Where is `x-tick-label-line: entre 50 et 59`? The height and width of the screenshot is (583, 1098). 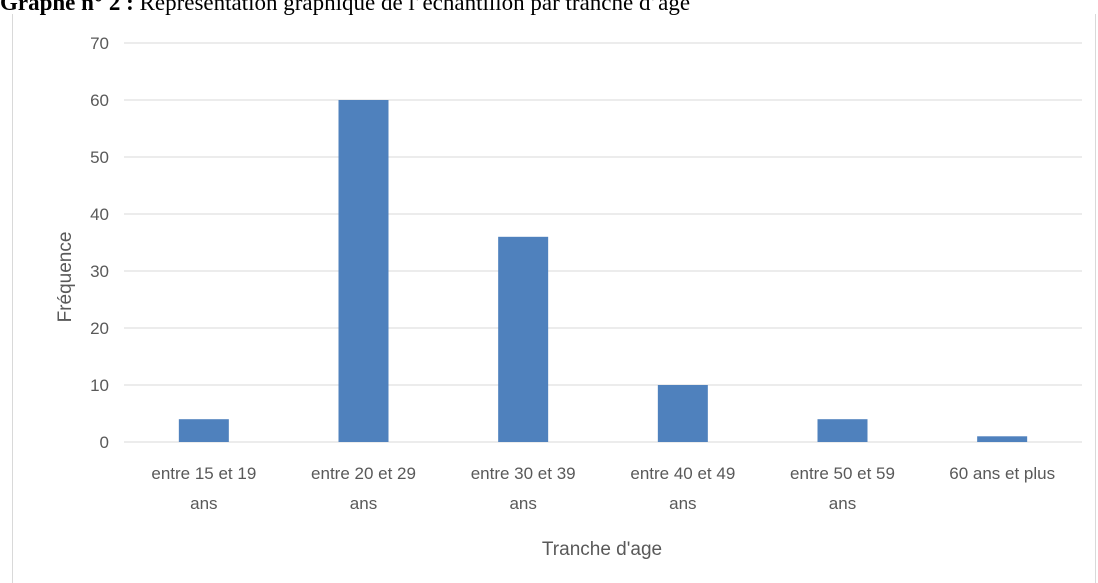
x-tick-label-line: entre 50 et 59 is located at coordinates (842, 473).